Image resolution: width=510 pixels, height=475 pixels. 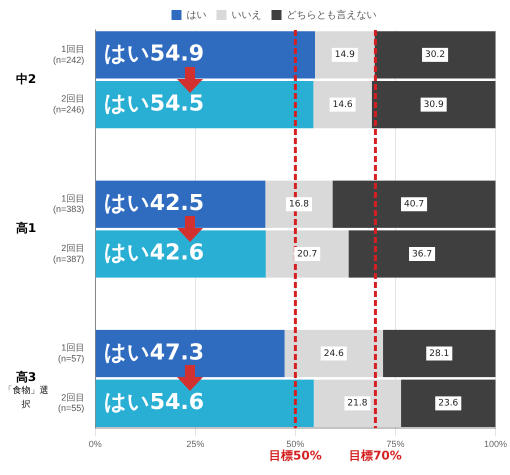 I want to click on data-label: はい54.6, so click(x=154, y=403).